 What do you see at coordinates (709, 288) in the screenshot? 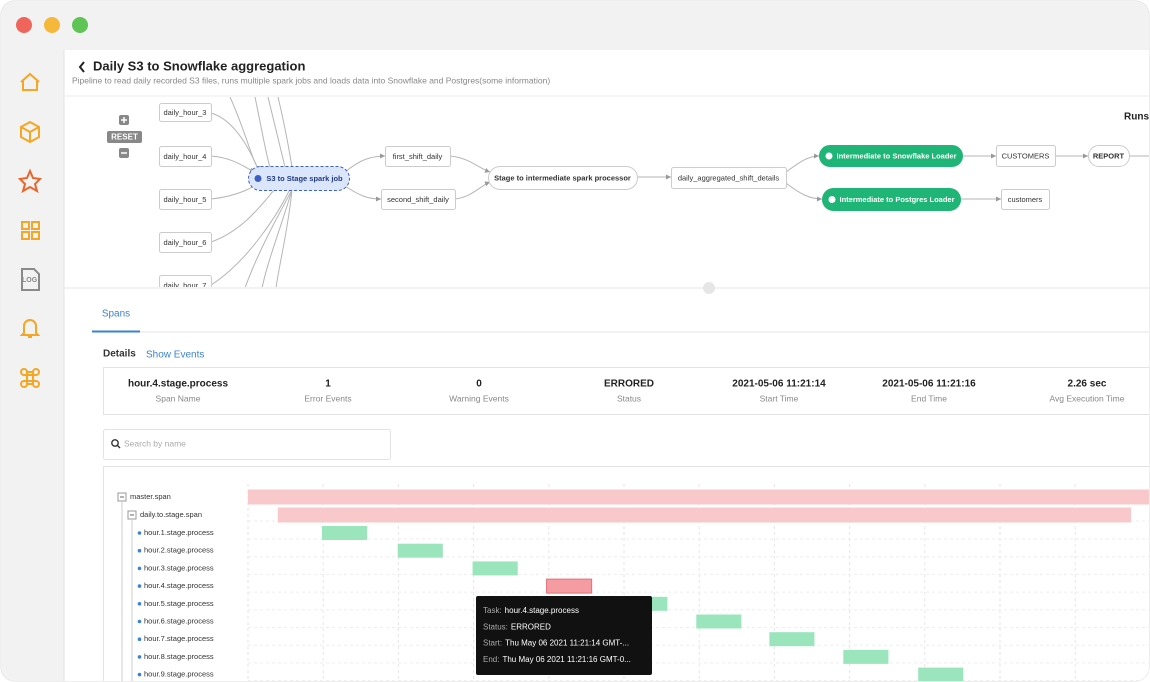
I see `resize-handle` at bounding box center [709, 288].